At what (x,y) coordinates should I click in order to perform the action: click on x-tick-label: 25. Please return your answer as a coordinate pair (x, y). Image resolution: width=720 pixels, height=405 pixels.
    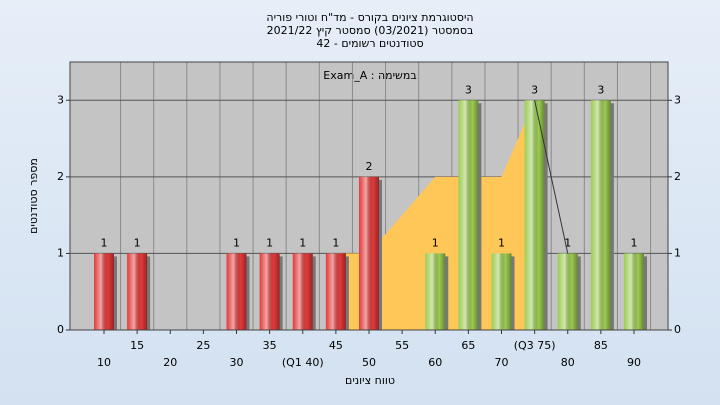
    Looking at the image, I should click on (203, 345).